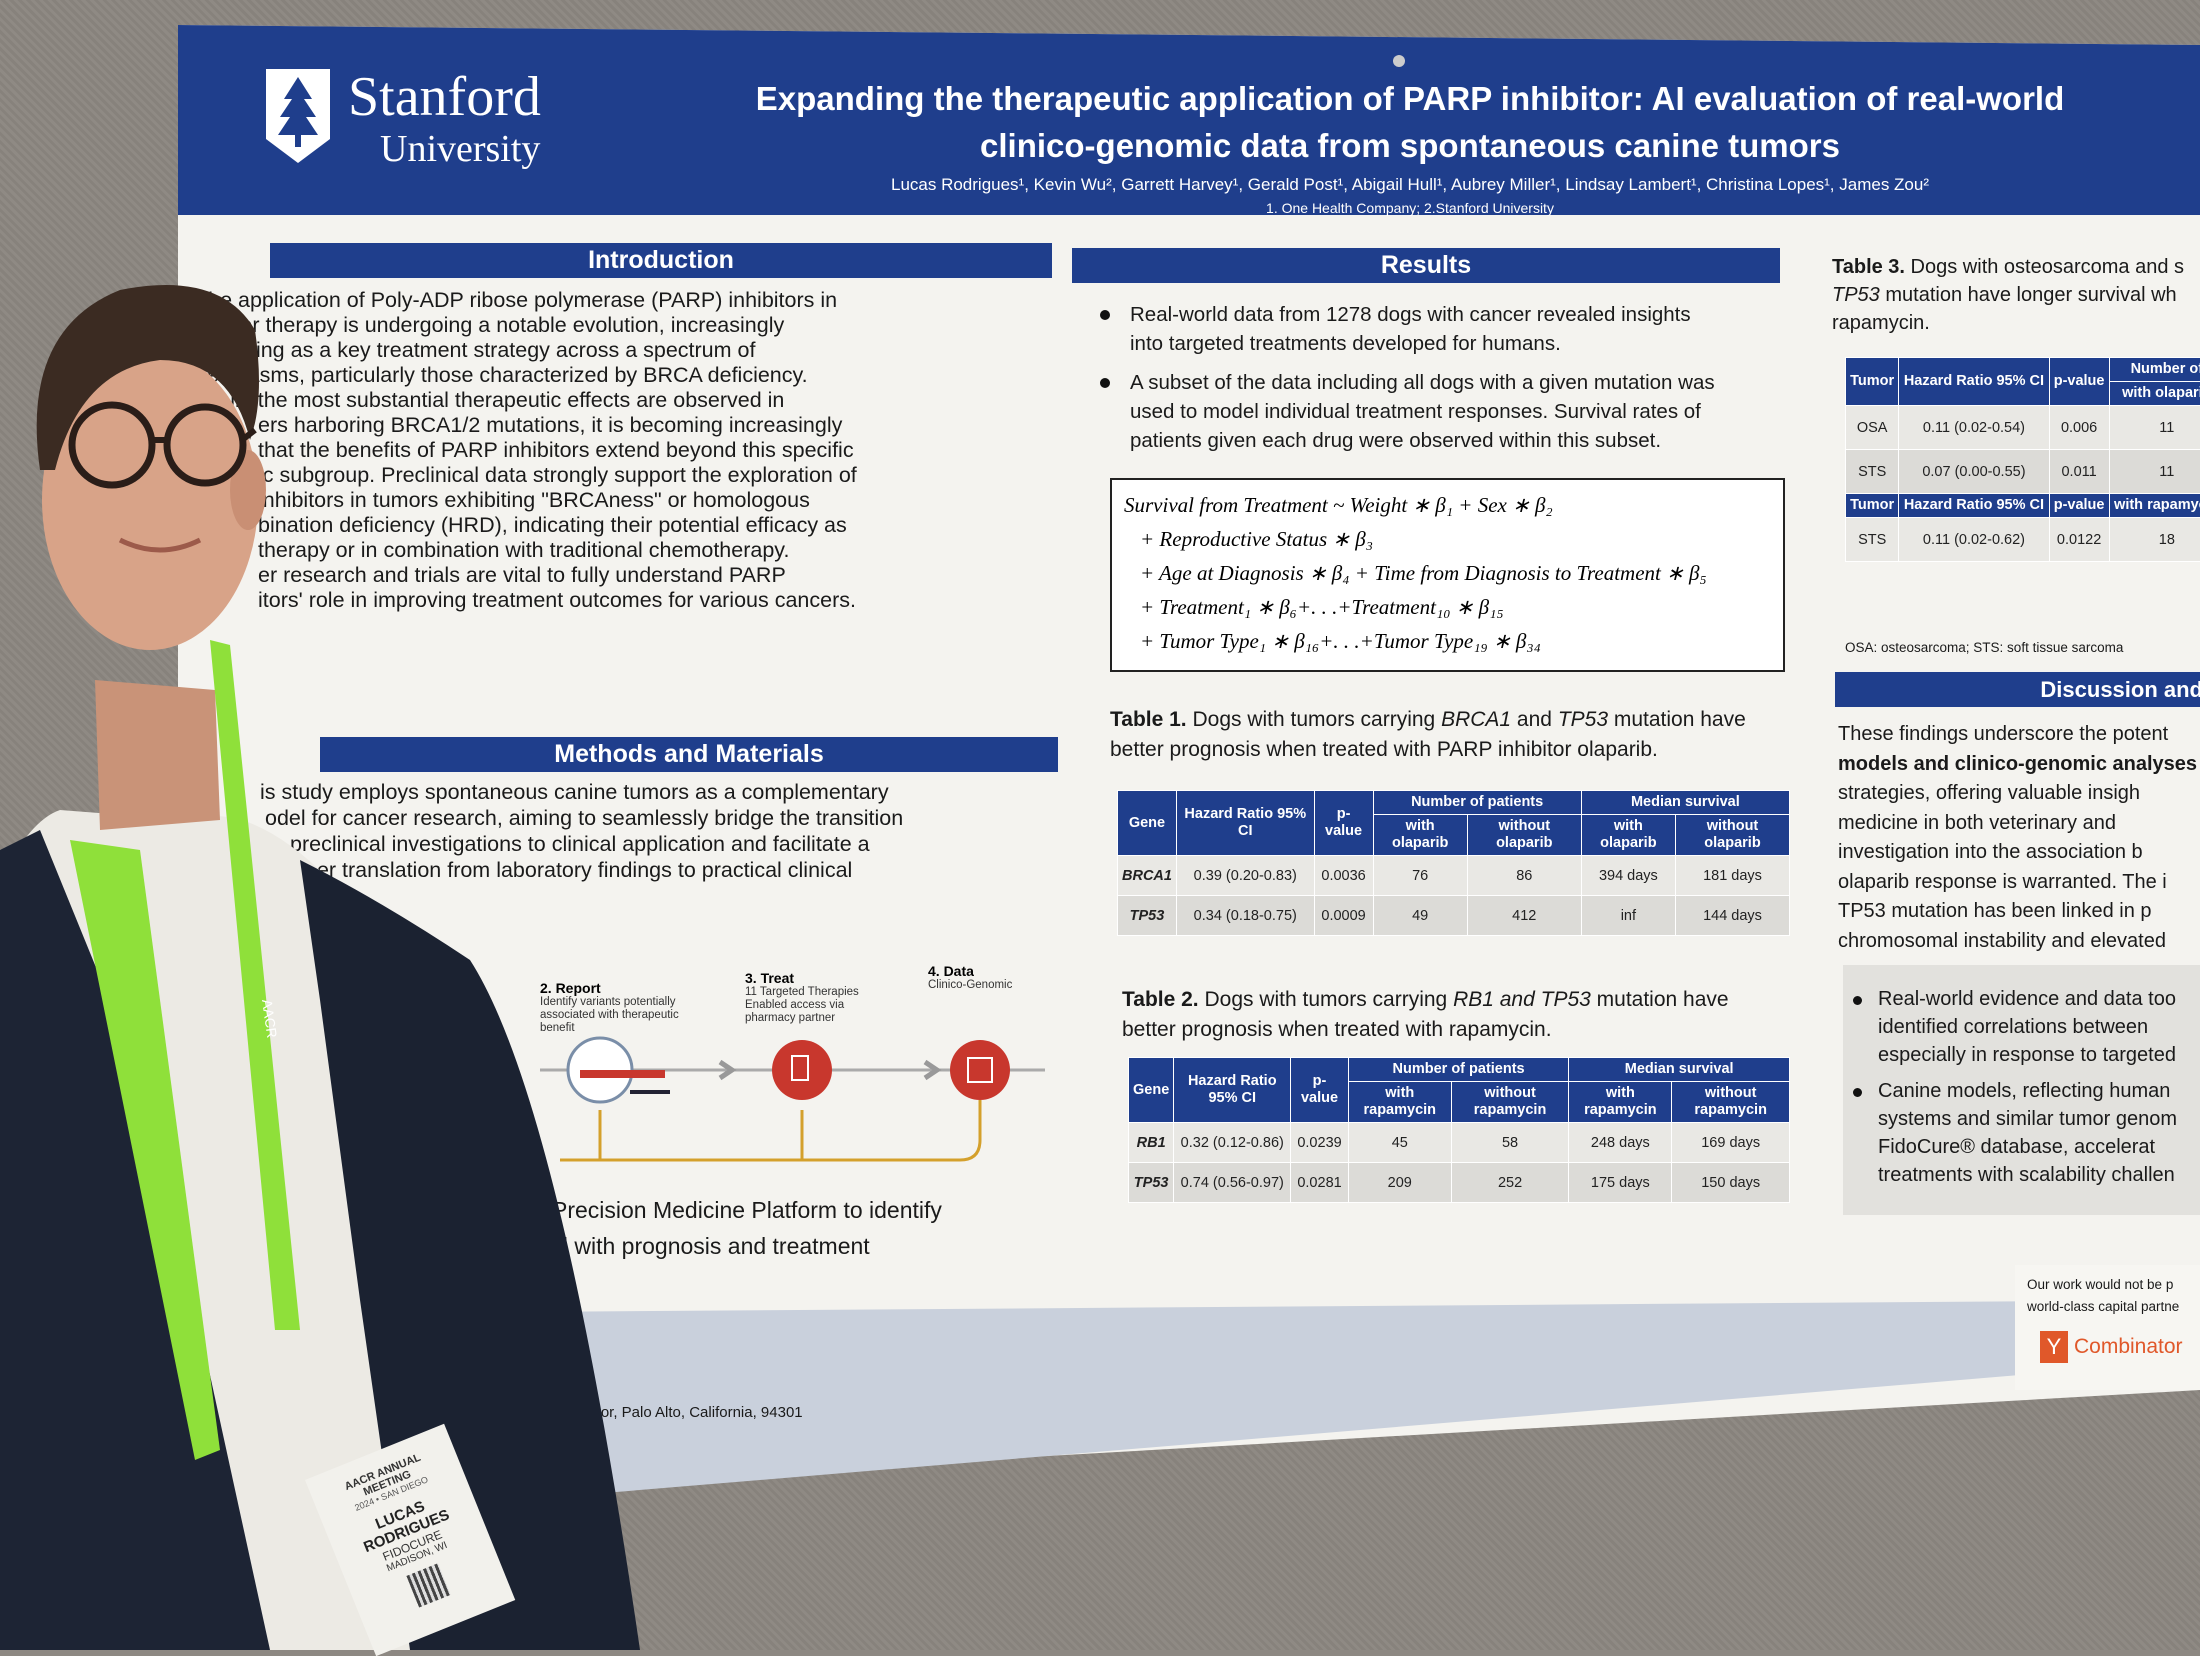  I want to click on section-results: Results, so click(1426, 265).